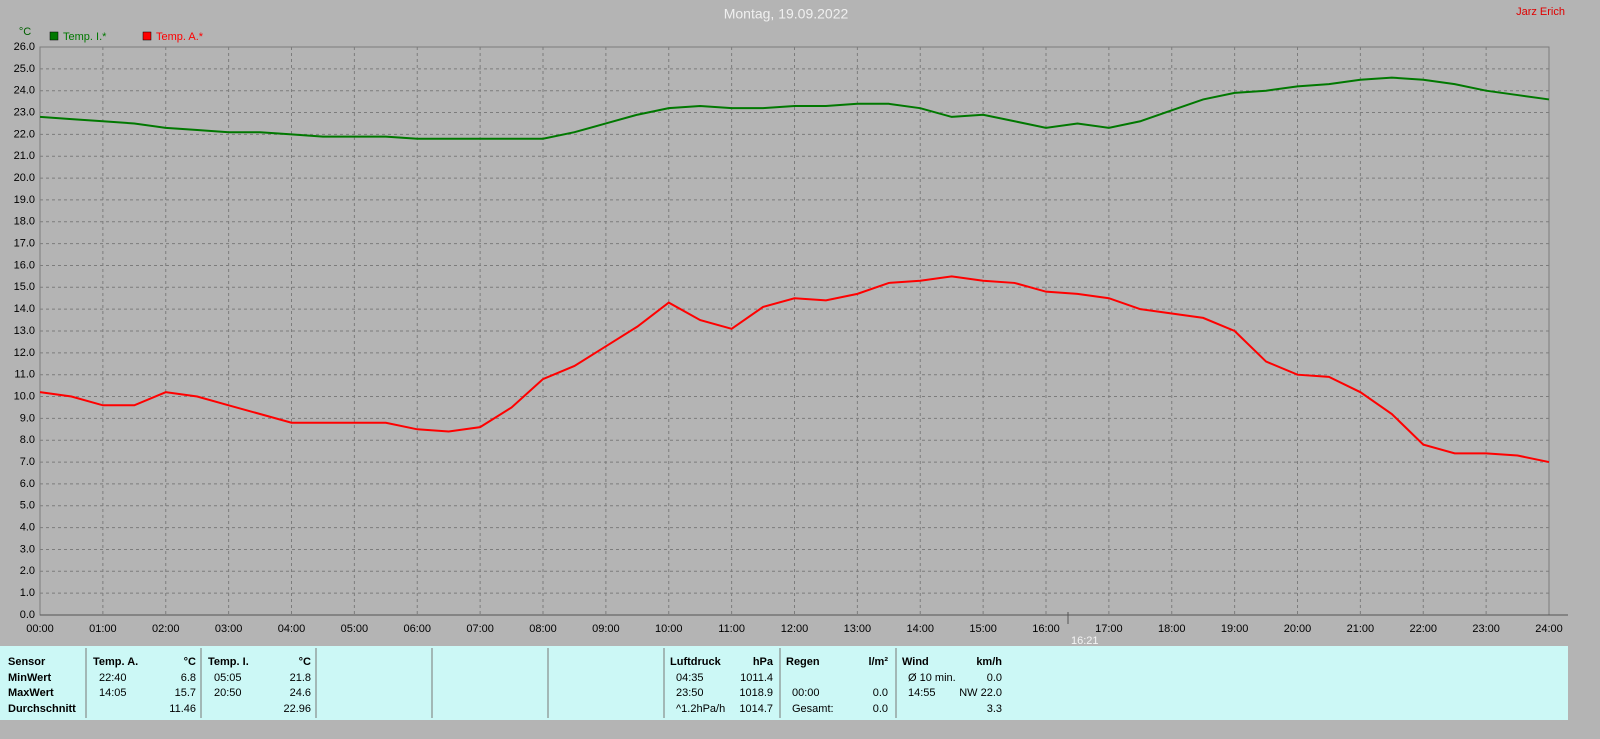 The image size is (1600, 739). What do you see at coordinates (27, 484) in the screenshot?
I see `y-tick-label: 6.0` at bounding box center [27, 484].